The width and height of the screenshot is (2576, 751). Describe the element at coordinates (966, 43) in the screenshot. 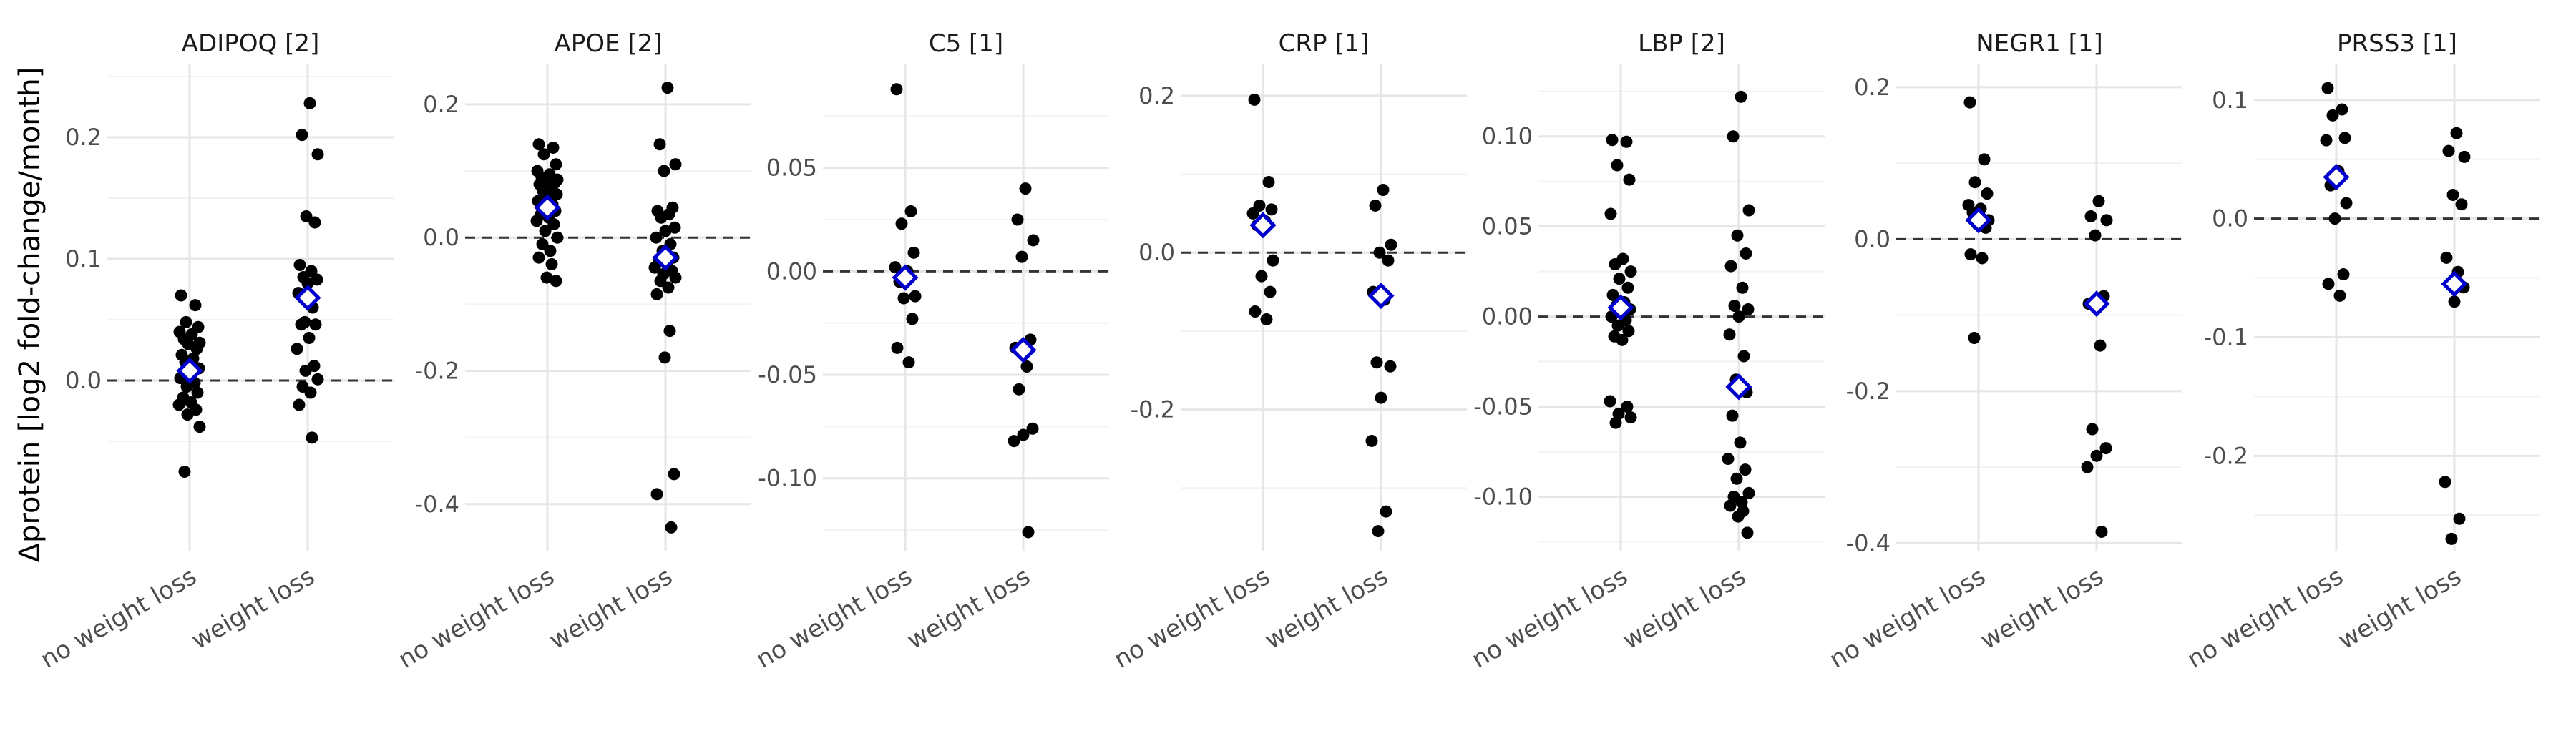

I see `facet-title: C5 [1]` at that location.